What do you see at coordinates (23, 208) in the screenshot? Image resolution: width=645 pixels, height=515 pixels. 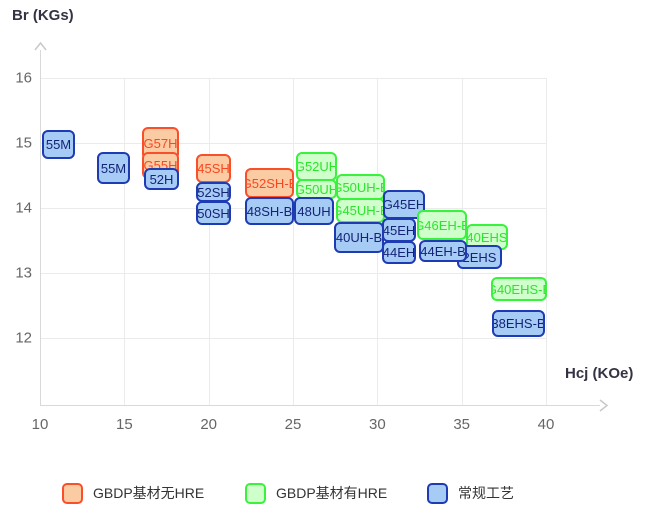 I see `y-axis-tick-label: 14` at bounding box center [23, 208].